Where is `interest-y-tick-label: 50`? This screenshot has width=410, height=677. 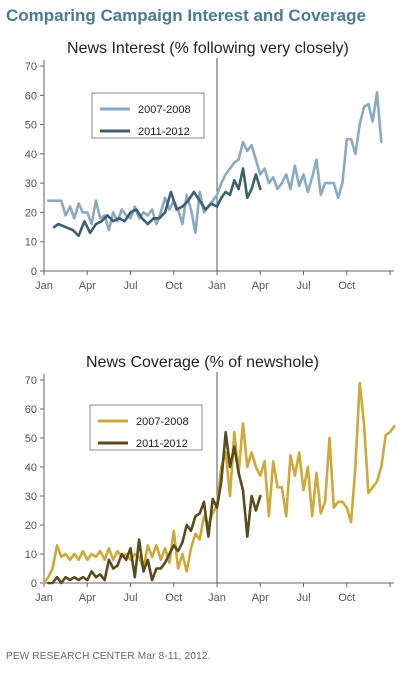
interest-y-tick-label: 50 is located at coordinates (31, 126).